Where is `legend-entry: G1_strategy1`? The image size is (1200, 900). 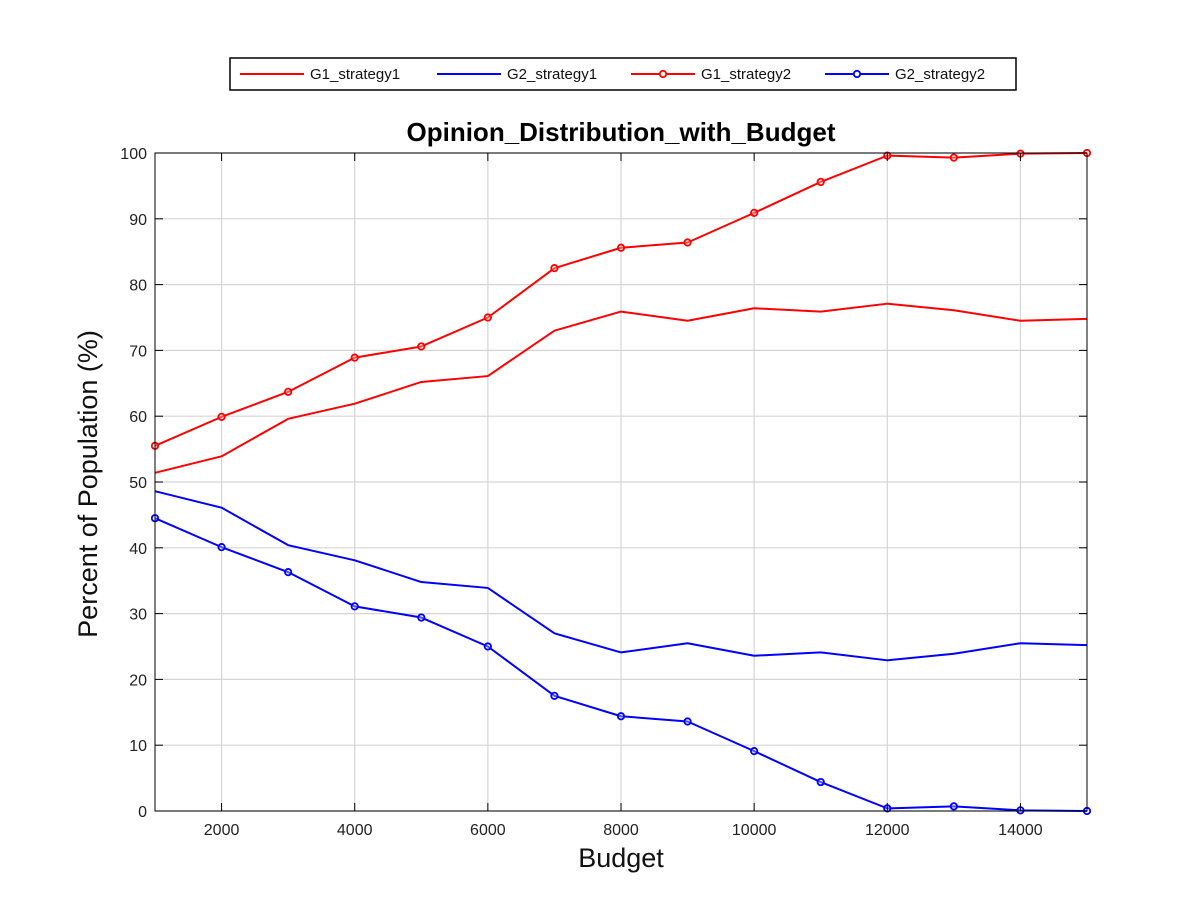
legend-entry: G1_strategy1 is located at coordinates (320, 74).